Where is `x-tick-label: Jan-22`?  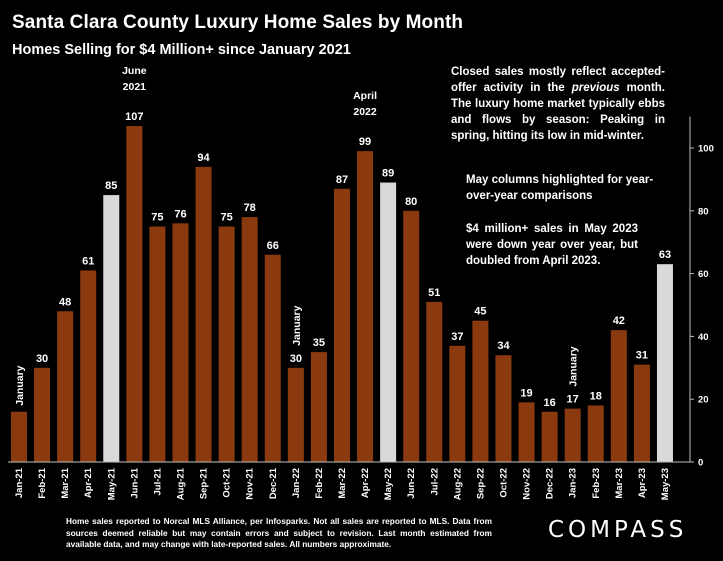
x-tick-label: Jan-22 is located at coordinates (296, 483).